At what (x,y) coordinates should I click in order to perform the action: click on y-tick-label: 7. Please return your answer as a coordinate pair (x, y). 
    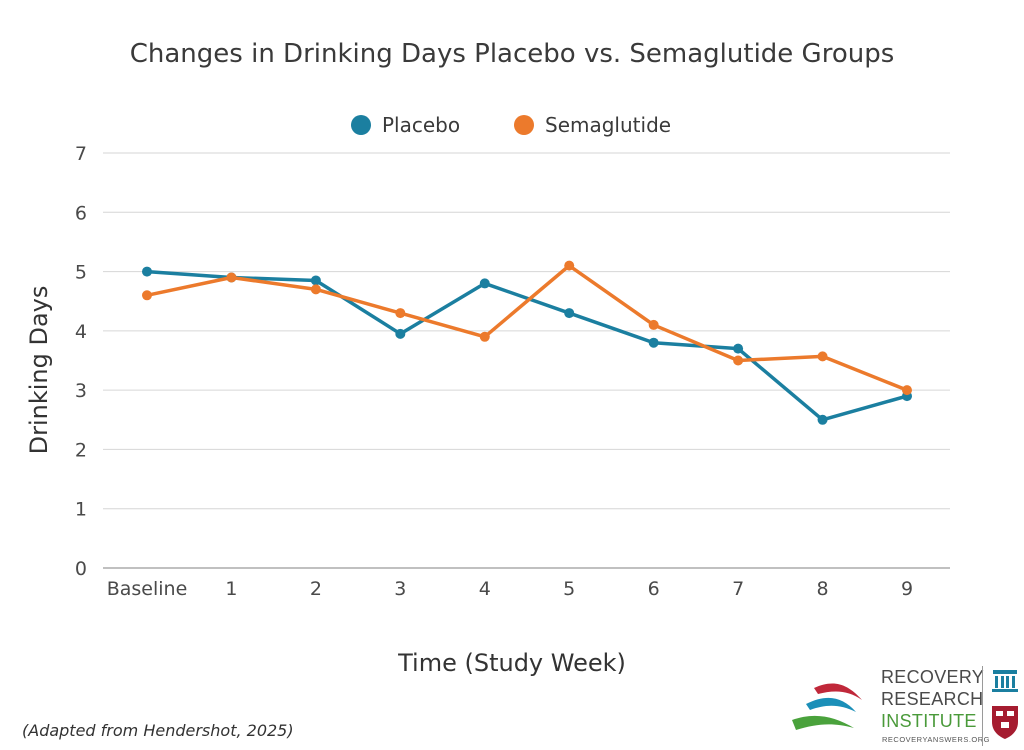
    Looking at the image, I should click on (81, 154).